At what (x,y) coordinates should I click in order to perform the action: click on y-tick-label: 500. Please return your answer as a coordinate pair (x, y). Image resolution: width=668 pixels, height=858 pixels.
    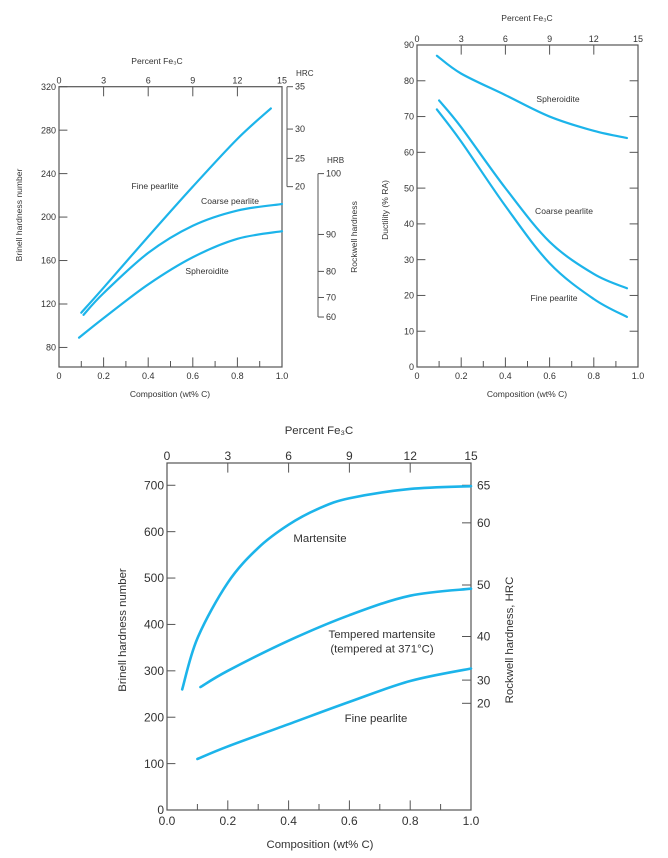
    Looking at the image, I should click on (154, 578).